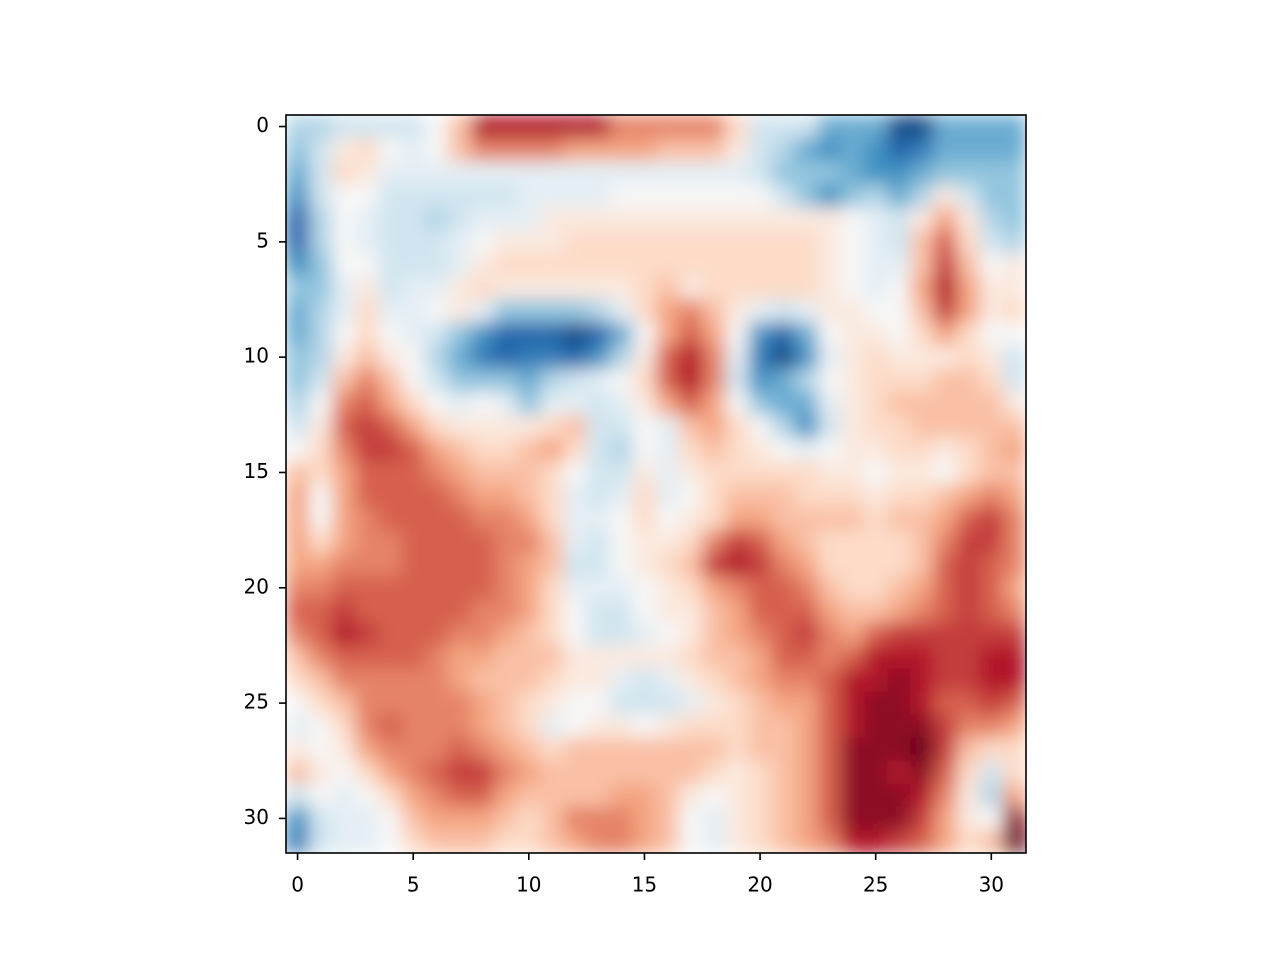 This screenshot has width=1280, height=960. I want to click on y-tick-label: 25, so click(256, 702).